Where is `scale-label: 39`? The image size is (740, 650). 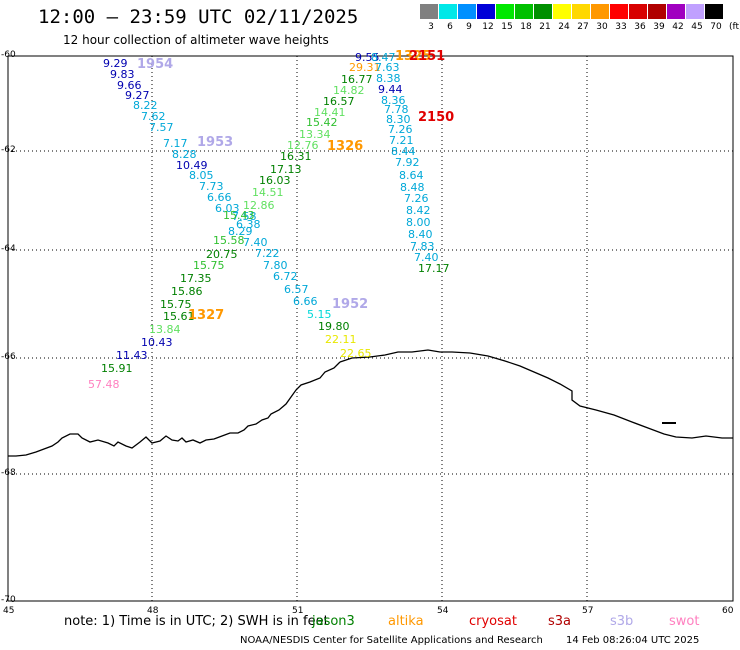
scale-label: 39 is located at coordinates (659, 27).